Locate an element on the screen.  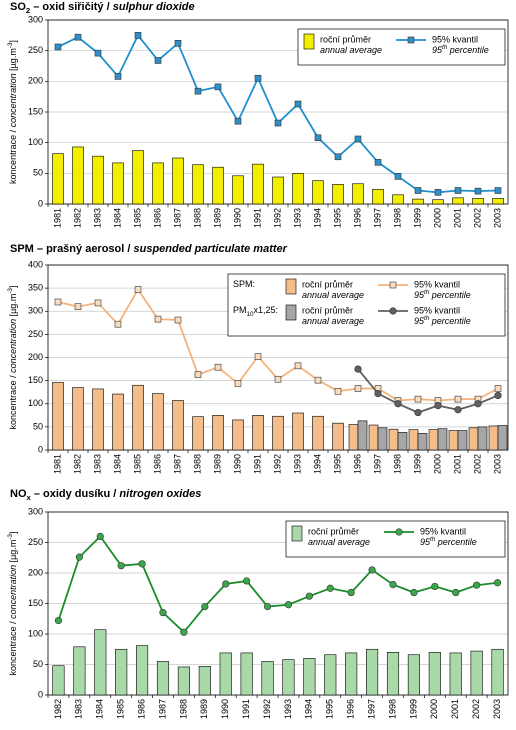
legend-label-en: annual average is located at coordinates (351, 50).